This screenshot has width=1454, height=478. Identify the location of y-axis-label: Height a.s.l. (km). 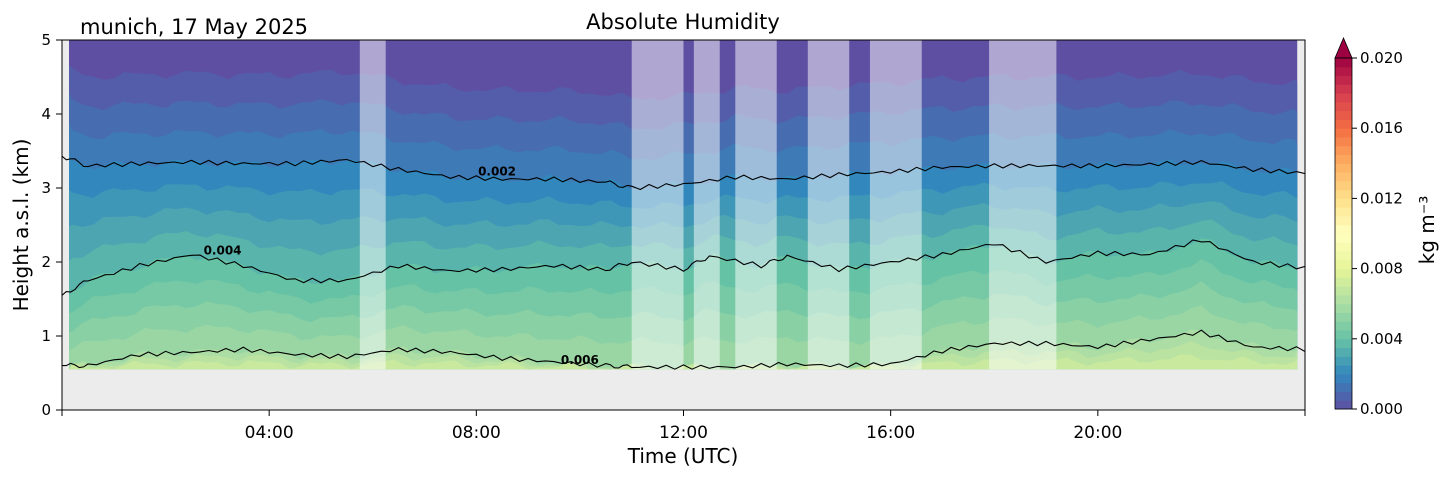
(21, 225).